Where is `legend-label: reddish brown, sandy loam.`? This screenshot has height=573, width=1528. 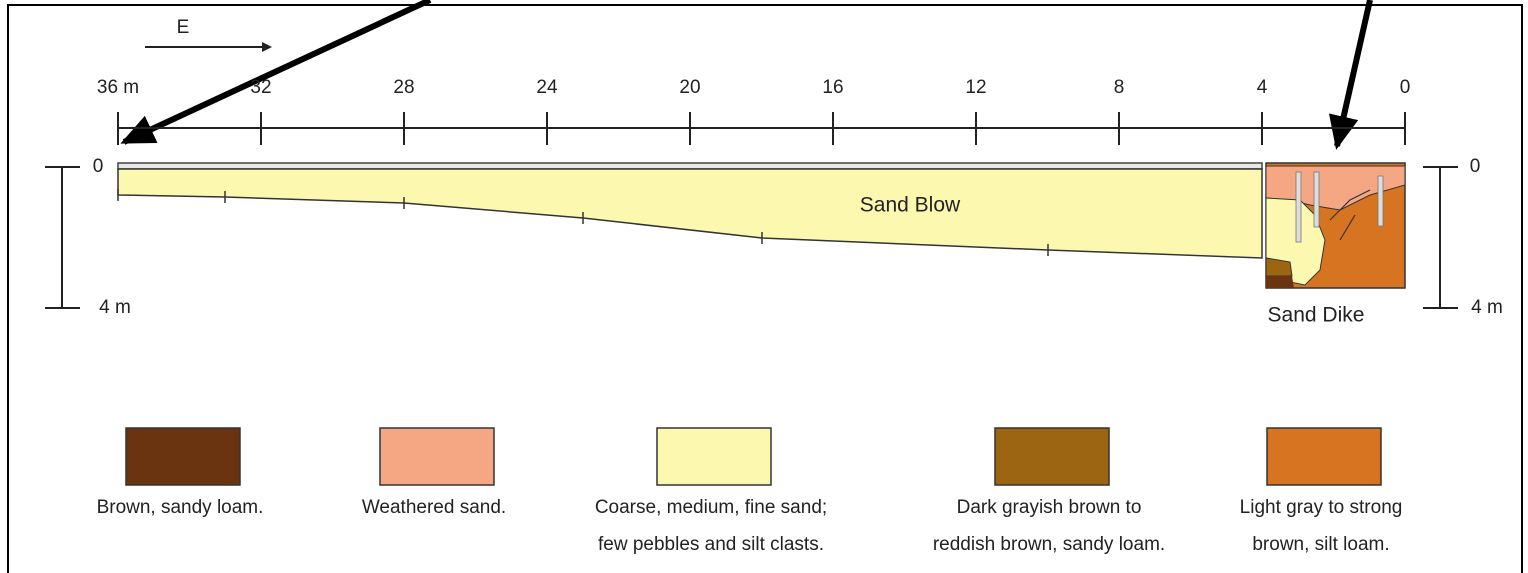 legend-label: reddish brown, sandy loam. is located at coordinates (1049, 544).